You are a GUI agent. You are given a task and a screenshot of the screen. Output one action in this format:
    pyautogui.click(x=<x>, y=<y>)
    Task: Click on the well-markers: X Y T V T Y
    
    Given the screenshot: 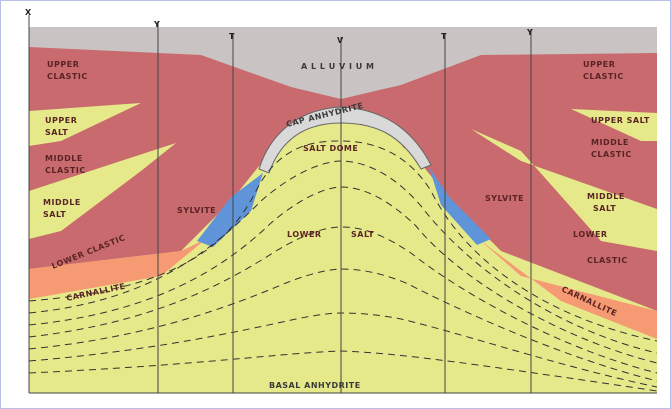 What is the action you would take?
    pyautogui.click(x=279, y=26)
    